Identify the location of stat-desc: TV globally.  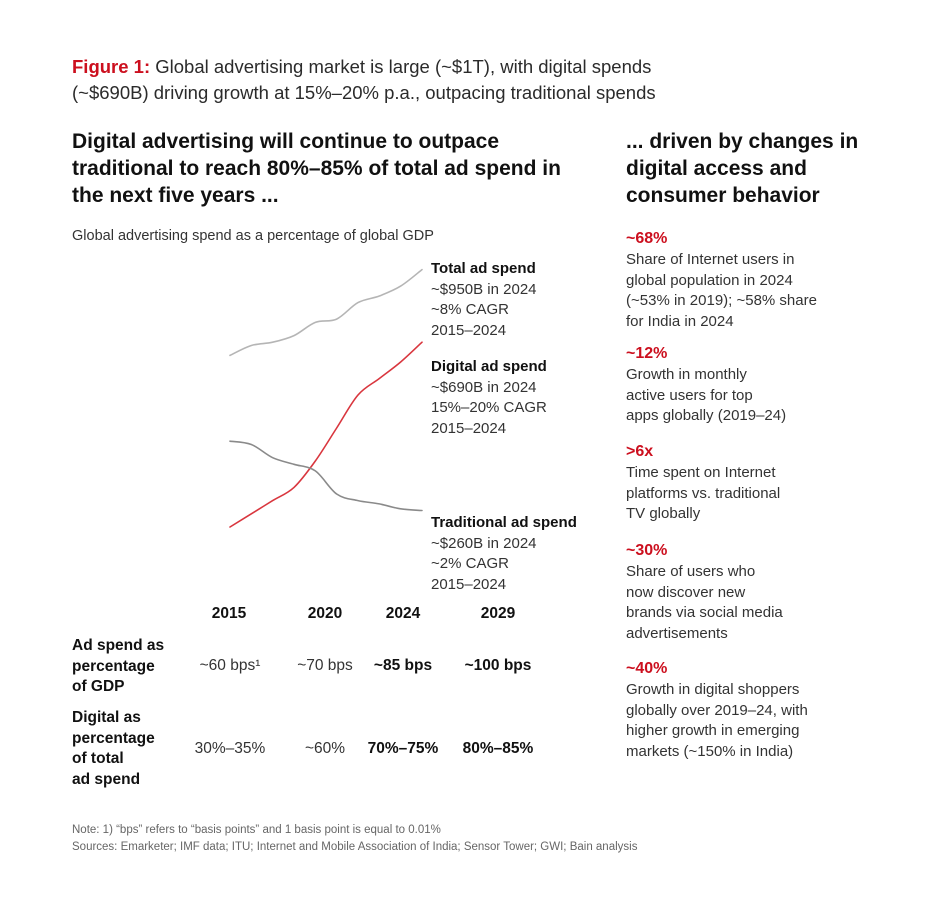
(663, 513).